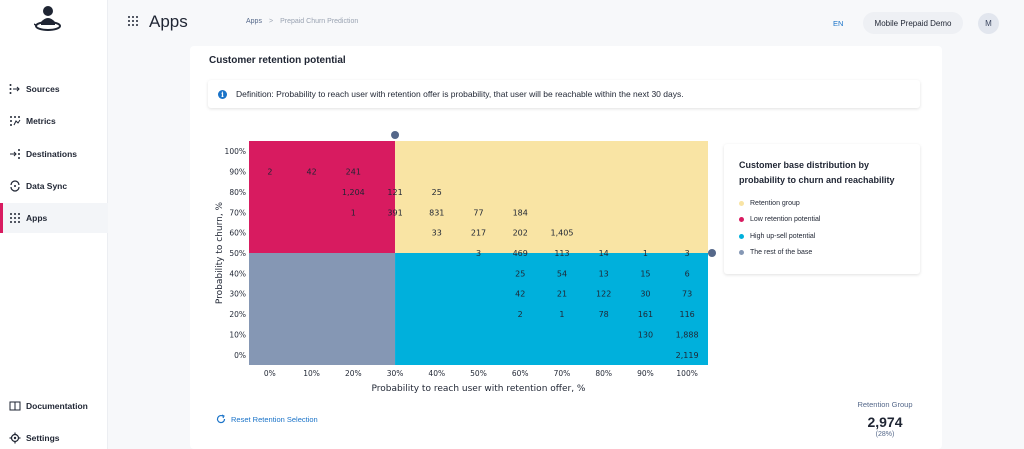 Image resolution: width=1024 pixels, height=449 pixels. Describe the element at coordinates (562, 294) in the screenshot. I see `cell-value: 21` at that location.